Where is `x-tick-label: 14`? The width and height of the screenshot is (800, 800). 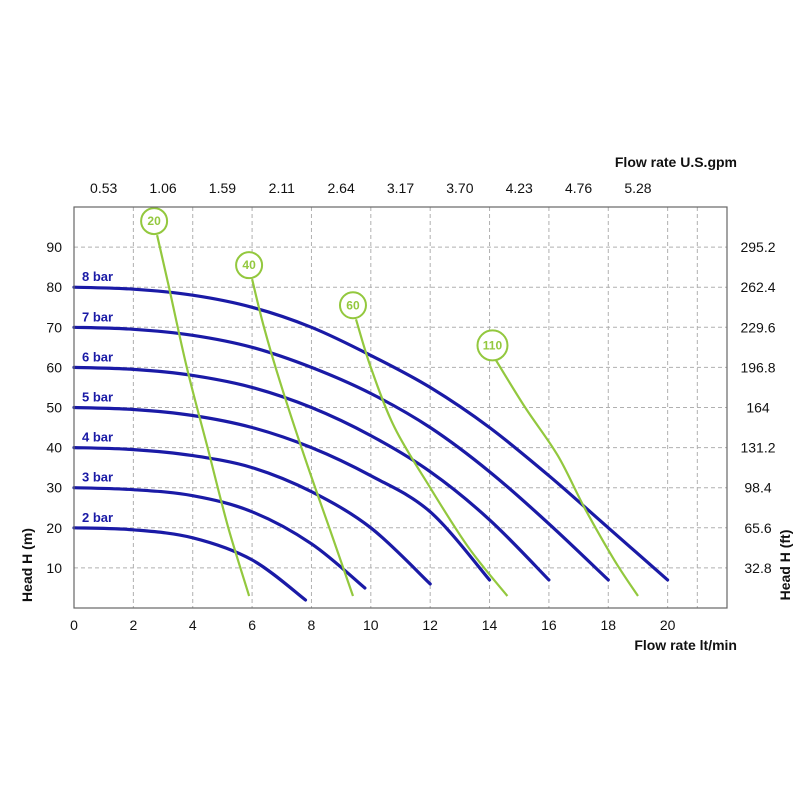 x-tick-label: 14 is located at coordinates (490, 625).